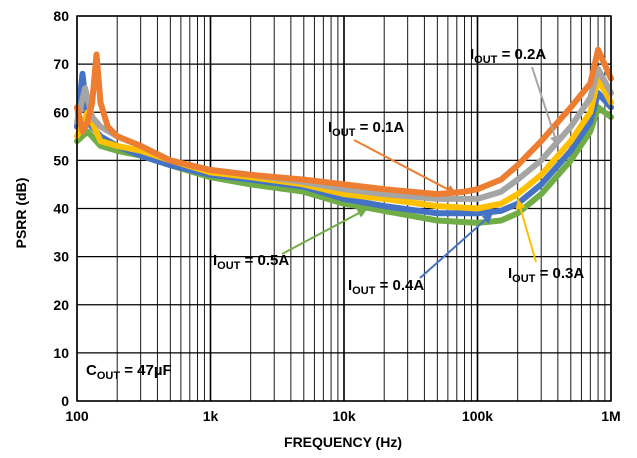 Image resolution: width=637 pixels, height=458 pixels. I want to click on series-annotation-label: IOUT = 0.4A, so click(386, 287).